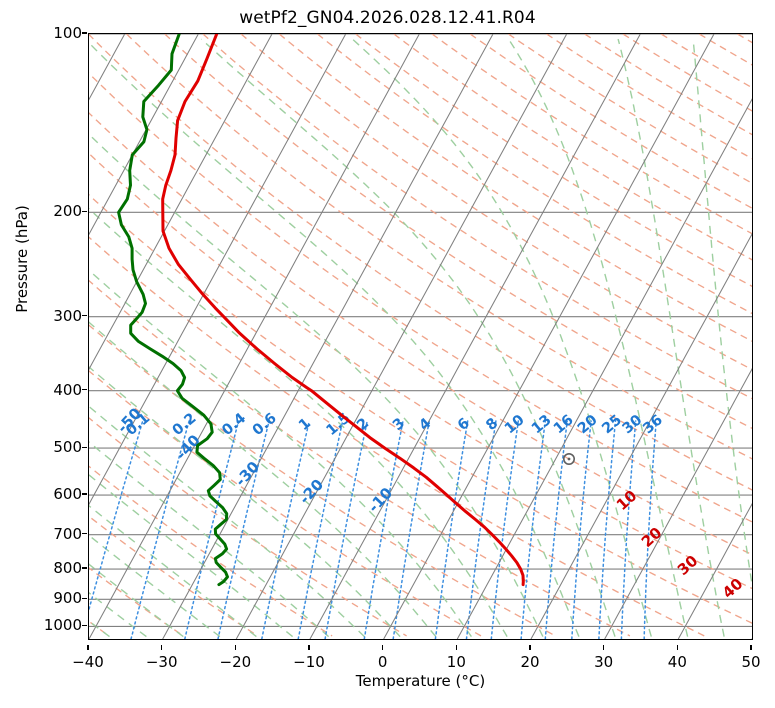  Describe the element at coordinates (652, 537) in the screenshot. I see `theta-e-label: 20` at that location.